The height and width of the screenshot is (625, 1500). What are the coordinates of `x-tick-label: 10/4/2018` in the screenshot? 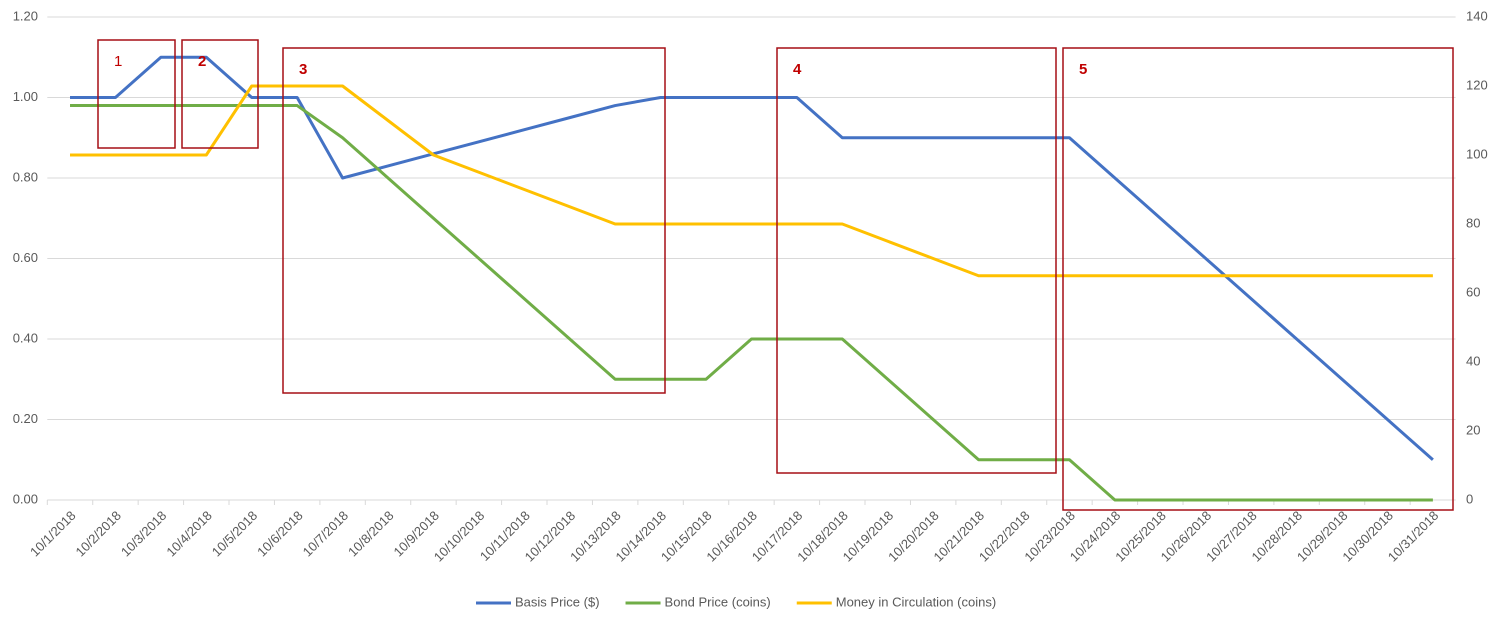 It's located at (189, 534).